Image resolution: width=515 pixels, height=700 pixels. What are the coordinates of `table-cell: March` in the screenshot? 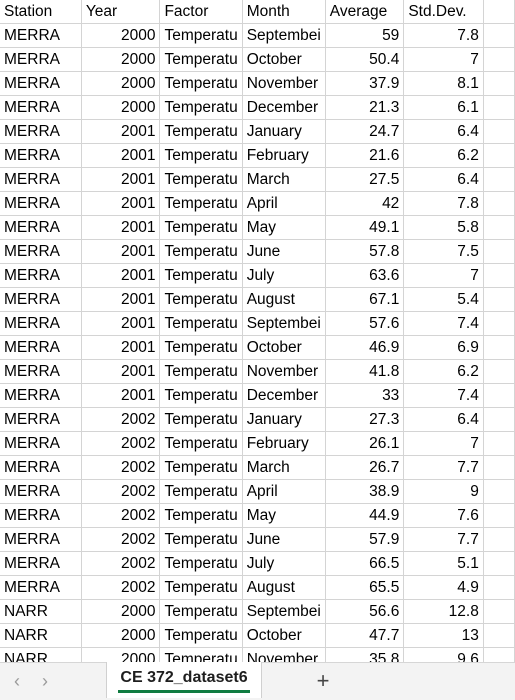 It's located at (284, 179).